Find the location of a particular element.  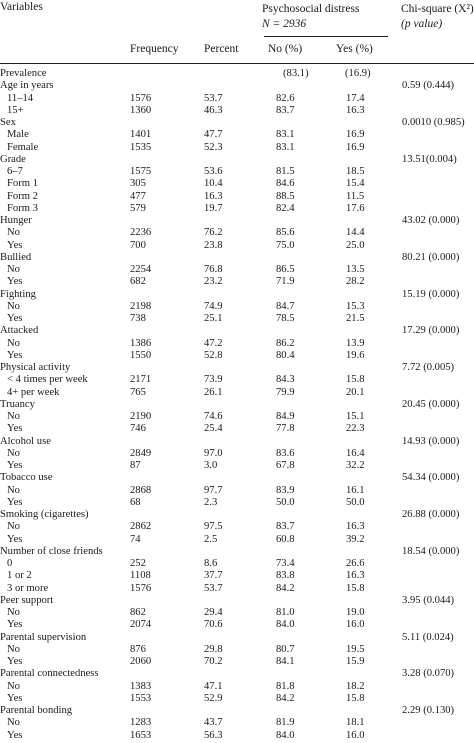

no-percent-cell: 83.9 is located at coordinates (285, 490).